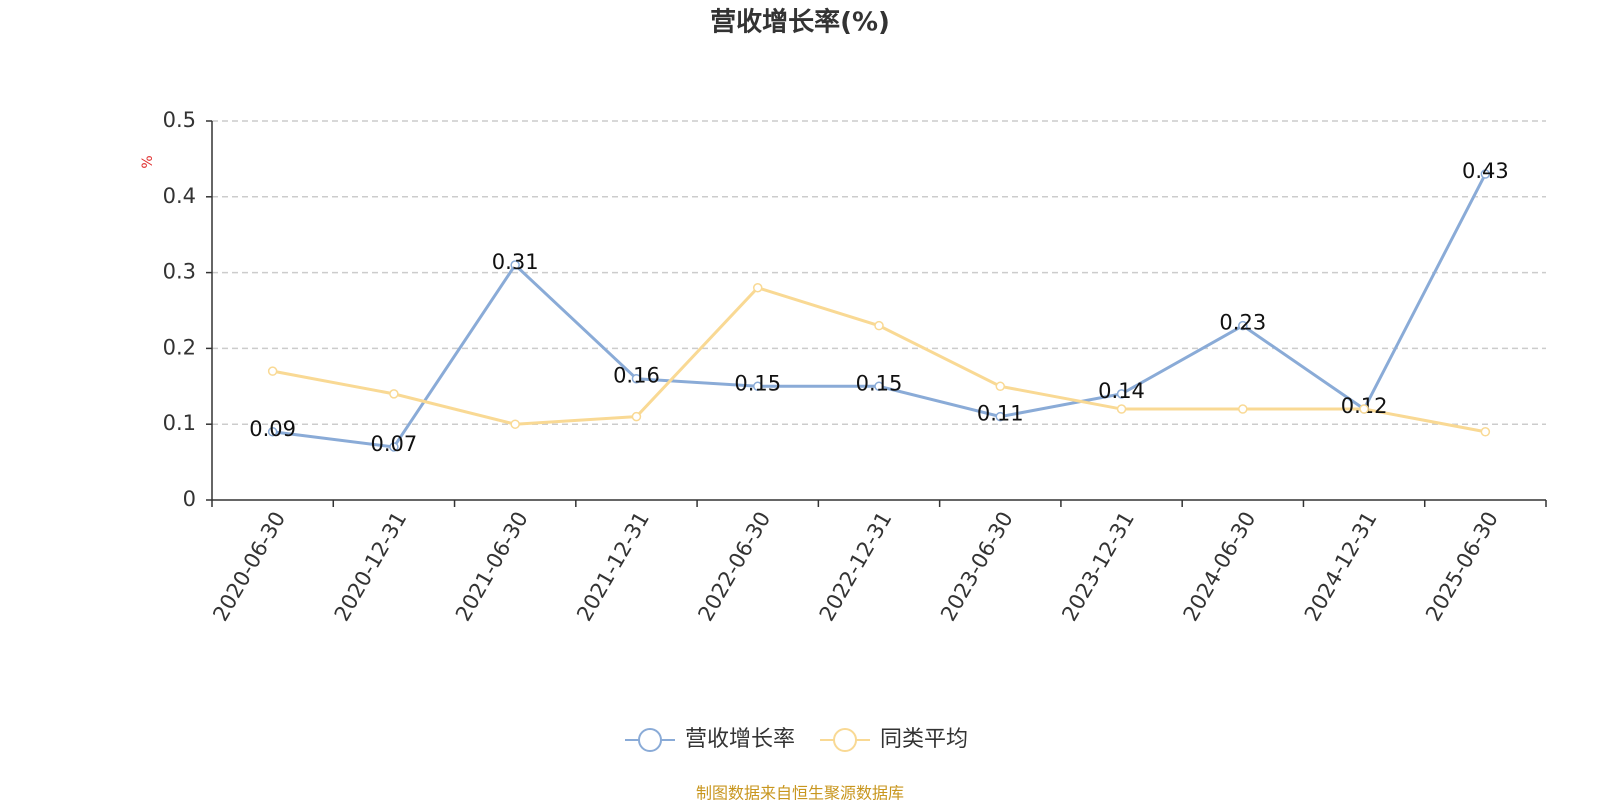 The height and width of the screenshot is (800, 1600). I want to click on data-label: 0.14, so click(1121, 391).